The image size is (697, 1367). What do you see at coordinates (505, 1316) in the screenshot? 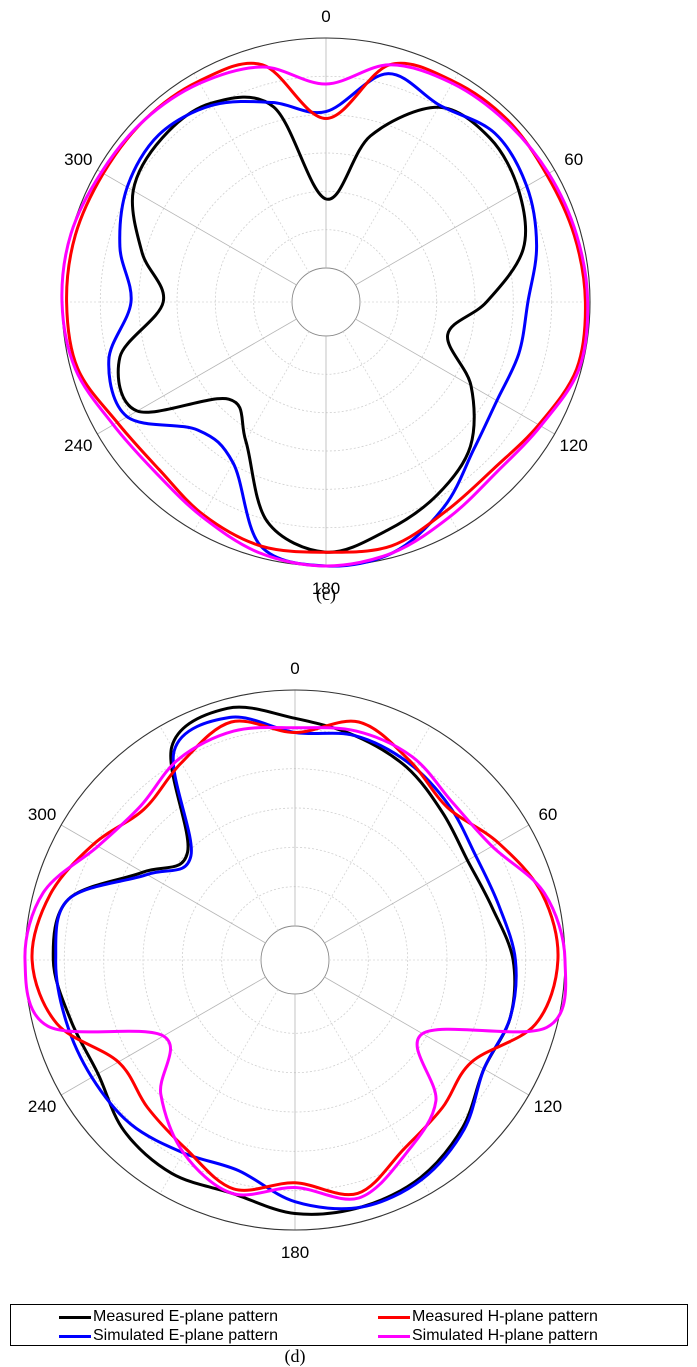
I see `legend-label-1: Measured H-plane pattern` at bounding box center [505, 1316].